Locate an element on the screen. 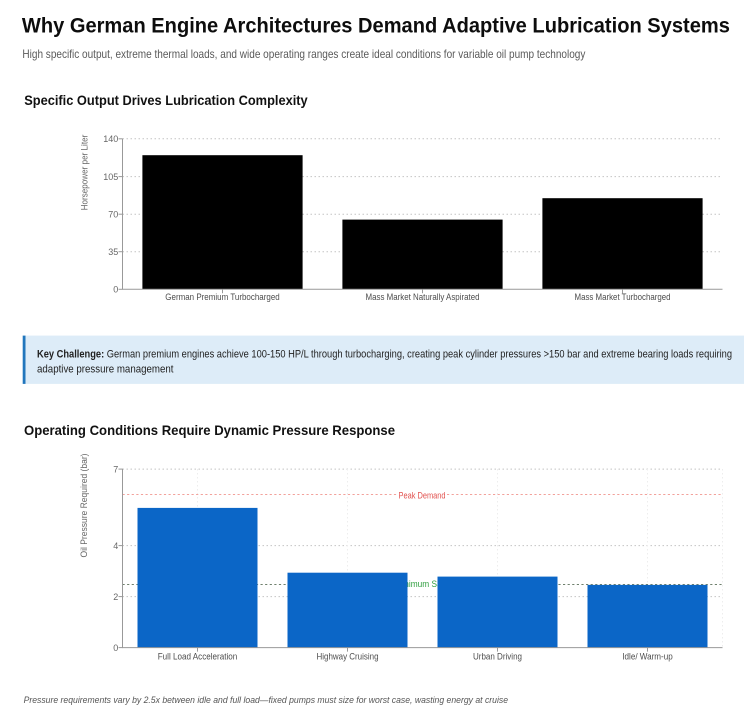  svg-text: Oil Pressure Required (bar) is located at coordinates (84, 506).